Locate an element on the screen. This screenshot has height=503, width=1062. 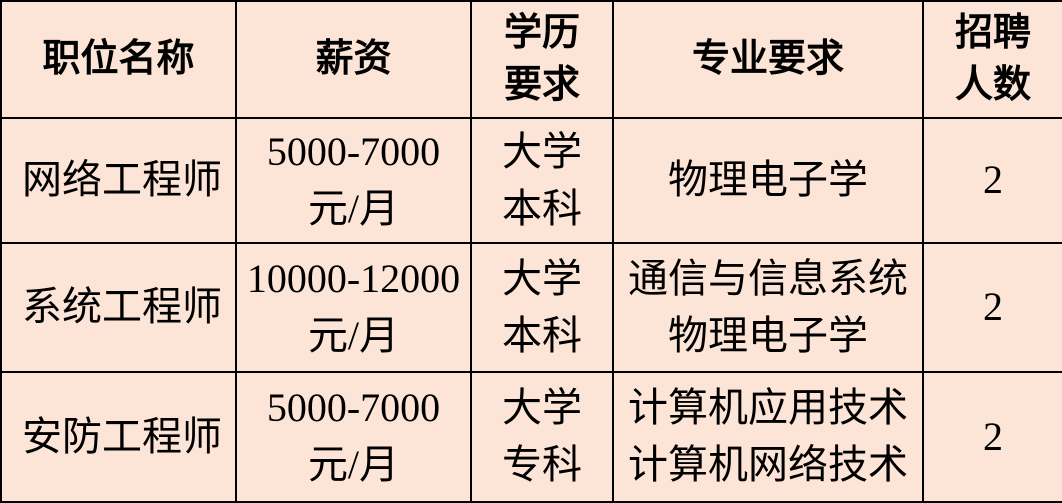
header-headcount-label-line1: 招聘 is located at coordinates (992, 33).